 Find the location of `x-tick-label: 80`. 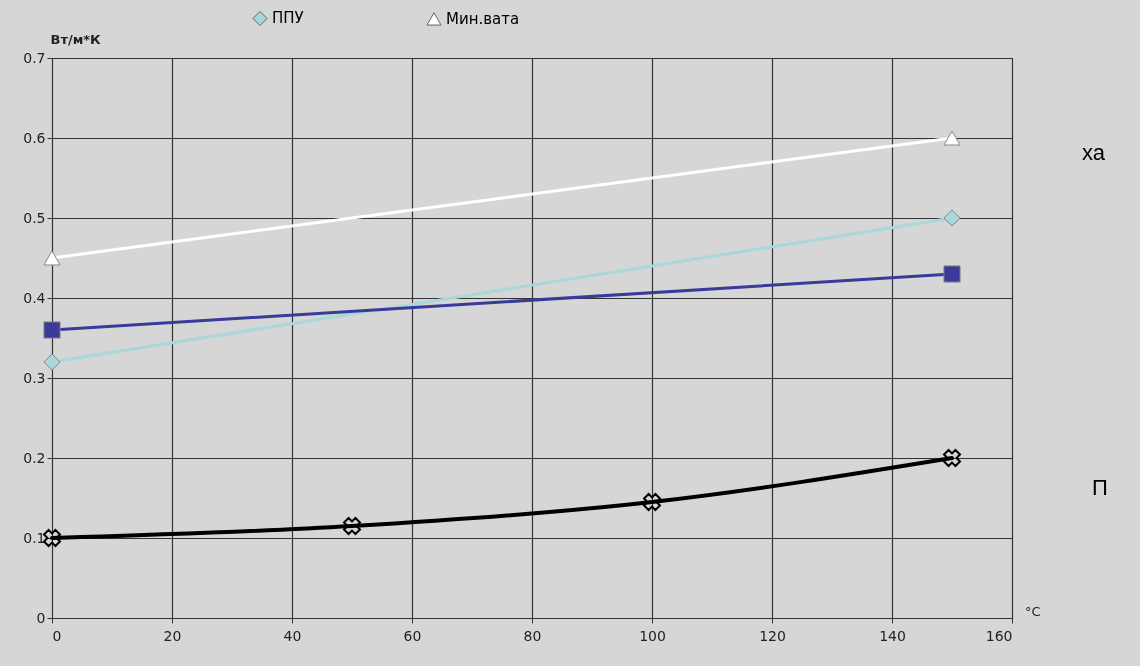

x-tick-label: 80 is located at coordinates (532, 635).